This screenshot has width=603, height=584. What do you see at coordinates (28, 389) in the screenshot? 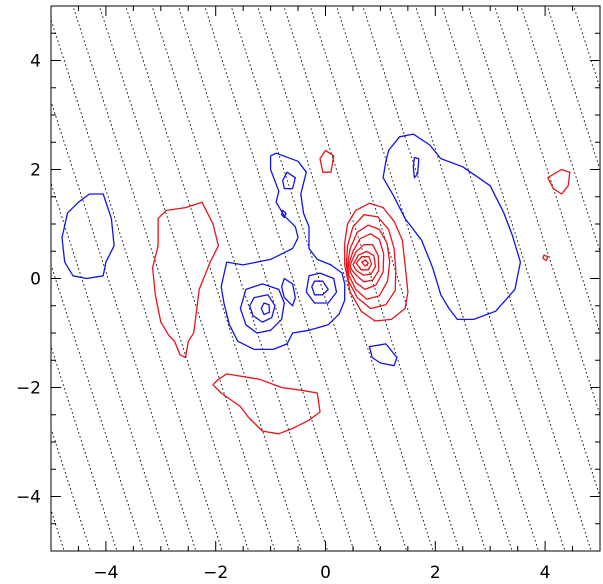
I see `y-tick-label: −2` at bounding box center [28, 389].